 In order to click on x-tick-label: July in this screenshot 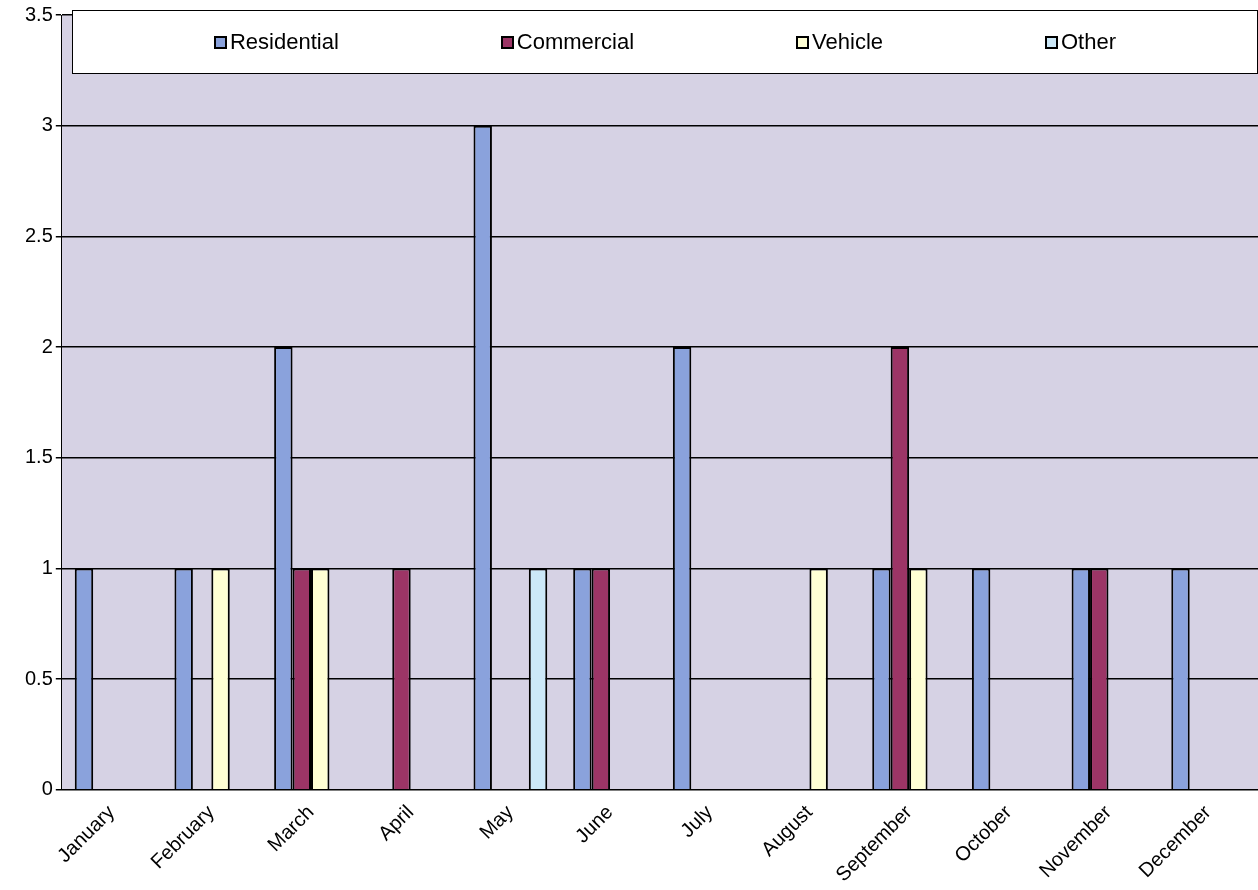, I will do `click(696, 821)`.